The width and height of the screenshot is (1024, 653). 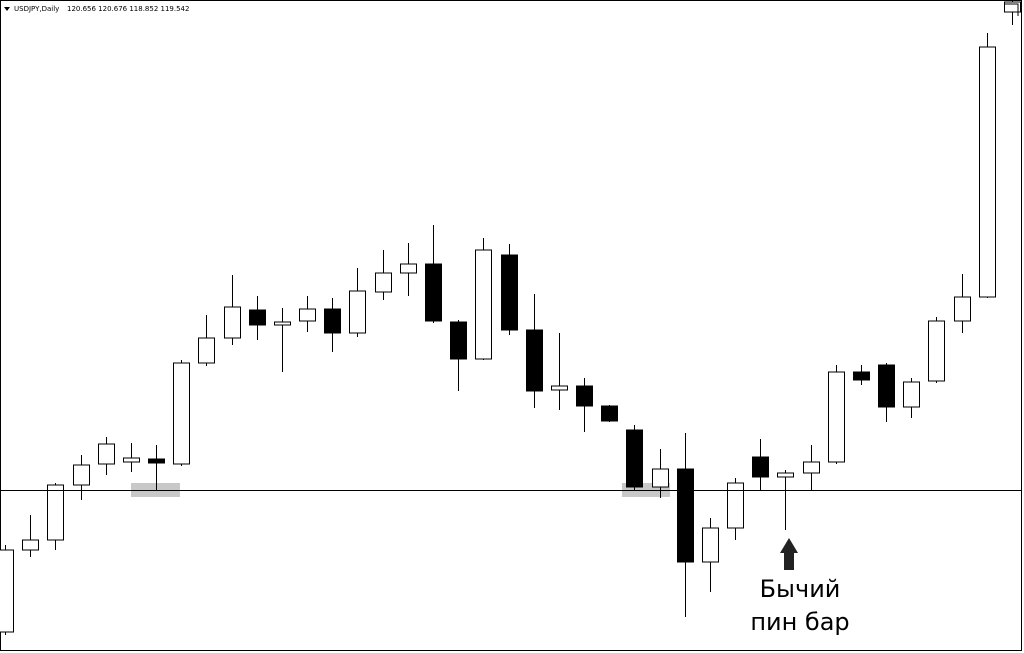 What do you see at coordinates (800, 589) in the screenshot?
I see `annotation-line: Бычий` at bounding box center [800, 589].